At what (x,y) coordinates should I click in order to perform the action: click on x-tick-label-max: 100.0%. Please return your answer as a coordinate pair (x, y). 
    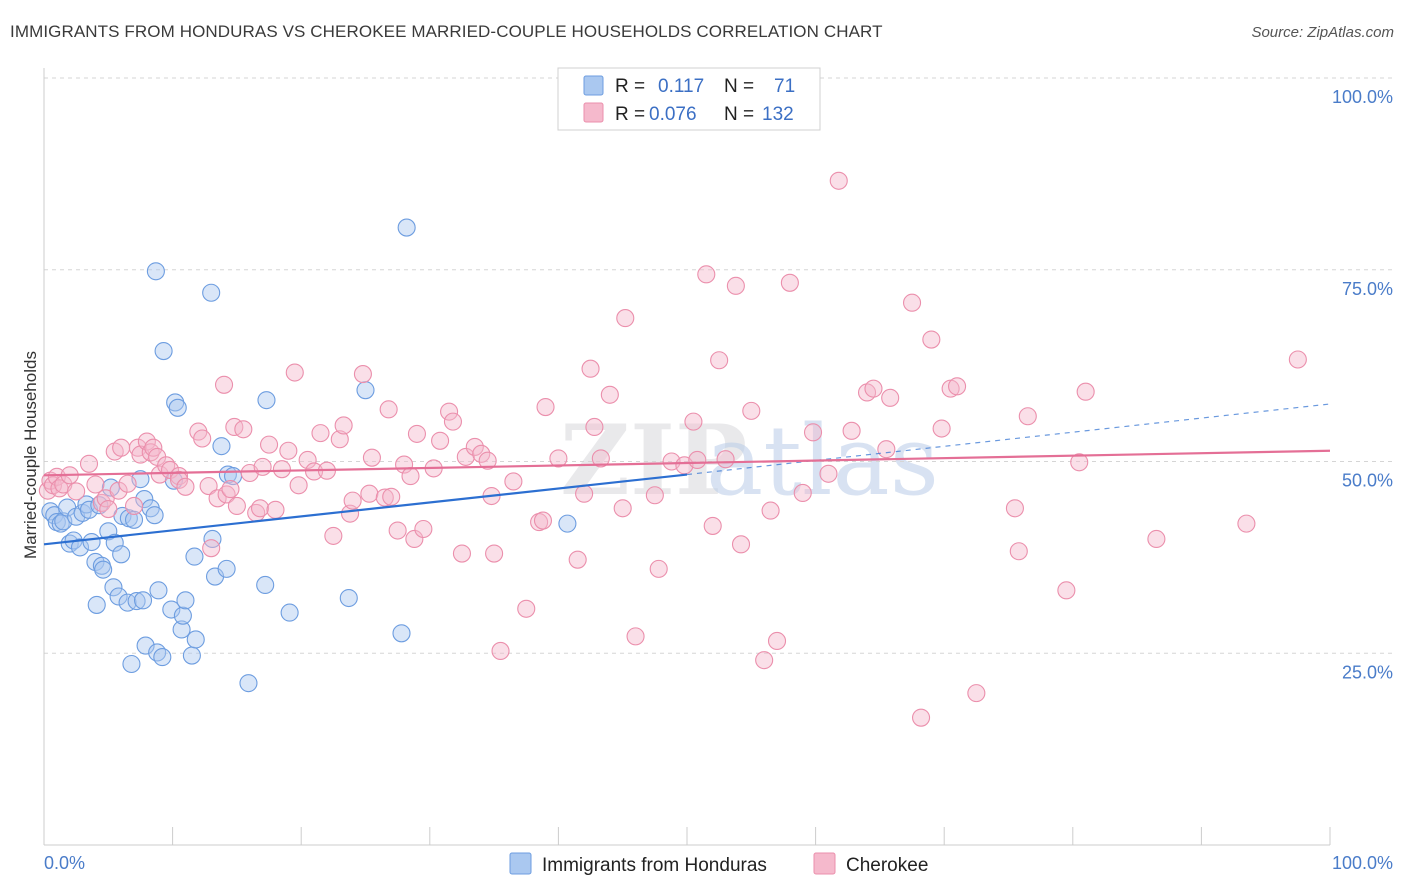
    Looking at the image, I should click on (1362, 863).